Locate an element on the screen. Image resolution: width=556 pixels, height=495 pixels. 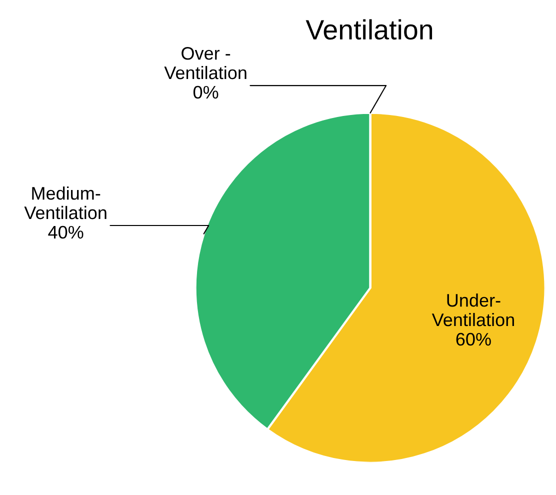
category-label: Over -Ventilation is located at coordinates (205, 63).